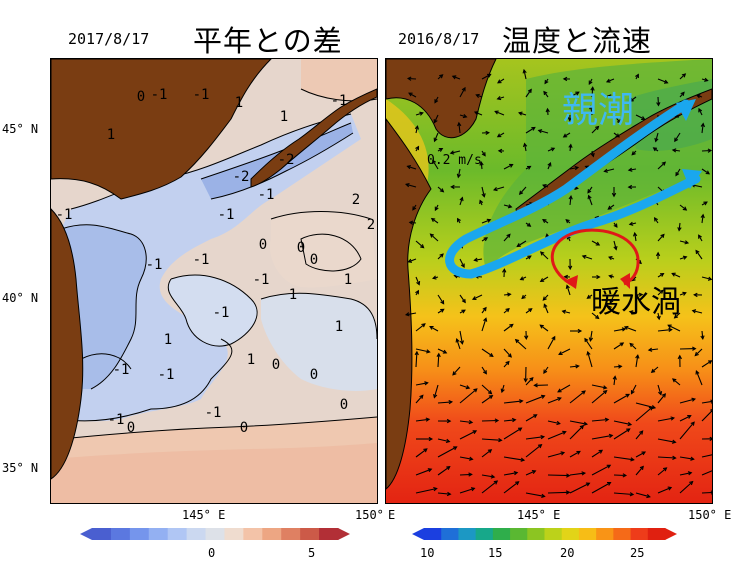  Describe the element at coordinates (692, 179) in the screenshot. I see `oyashio-arrowhead-lower` at that location.